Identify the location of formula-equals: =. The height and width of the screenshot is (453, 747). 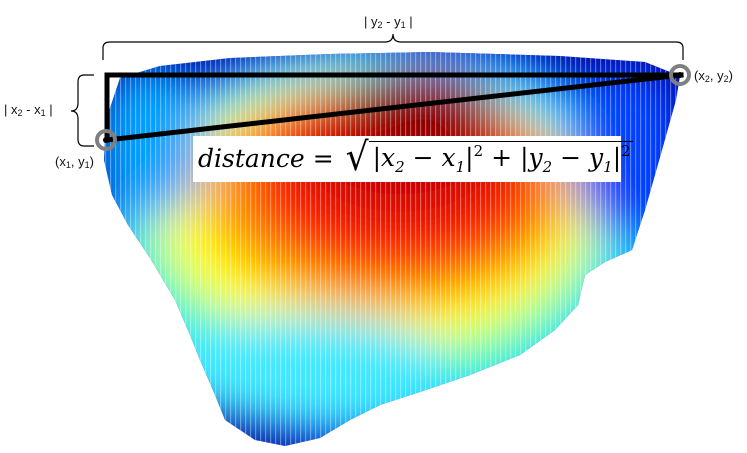
(323, 158).